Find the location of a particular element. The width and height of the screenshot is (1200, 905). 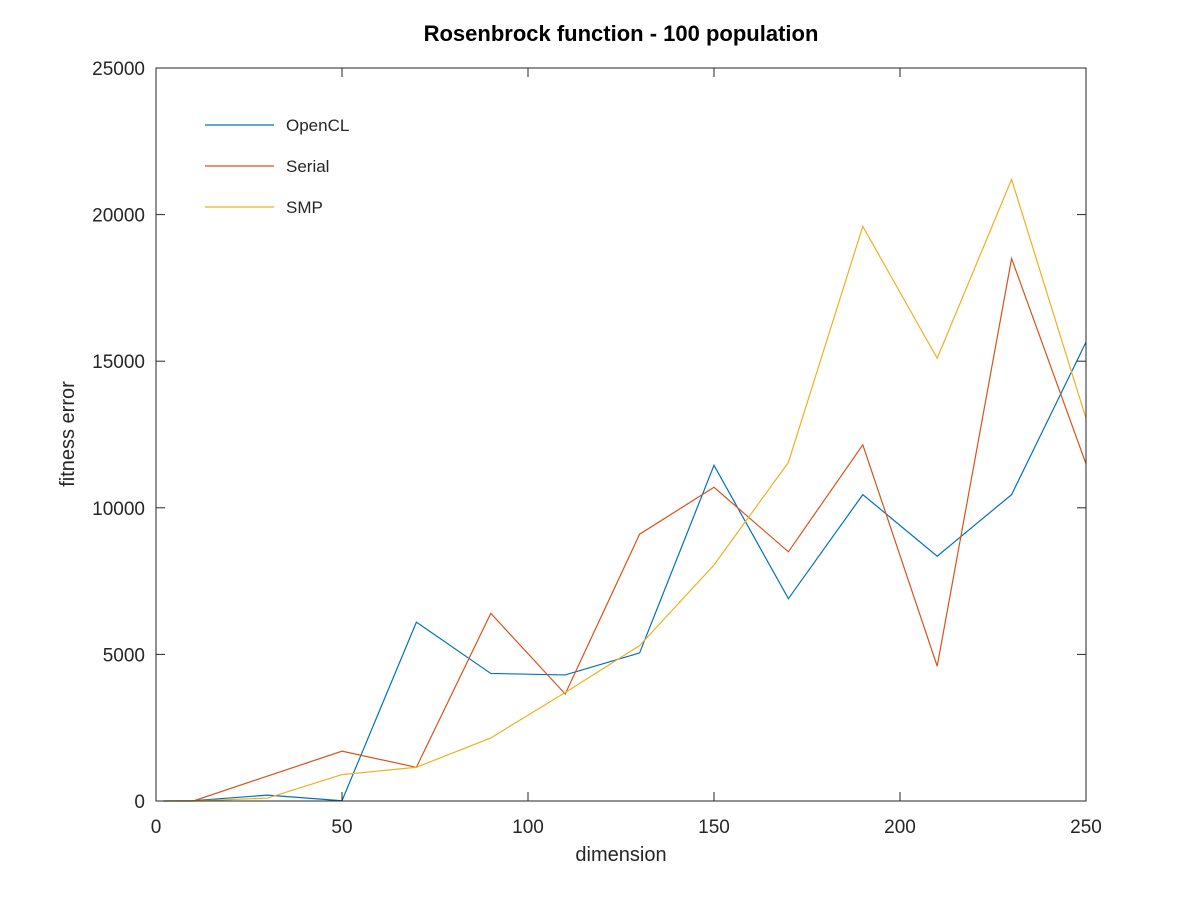

y-tick-label: 10000 is located at coordinates (118, 509).